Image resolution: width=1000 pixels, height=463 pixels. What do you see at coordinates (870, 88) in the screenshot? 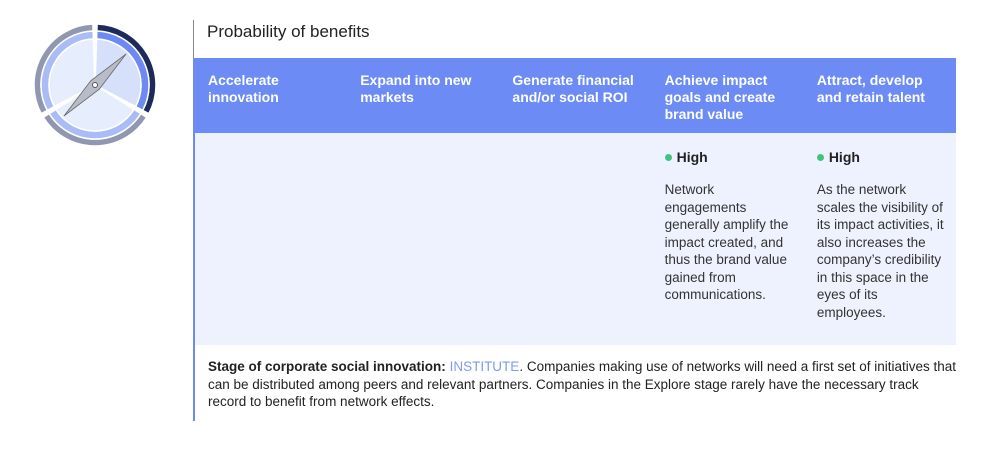
I see `column-header: Attract, develop and retain talent` at bounding box center [870, 88].